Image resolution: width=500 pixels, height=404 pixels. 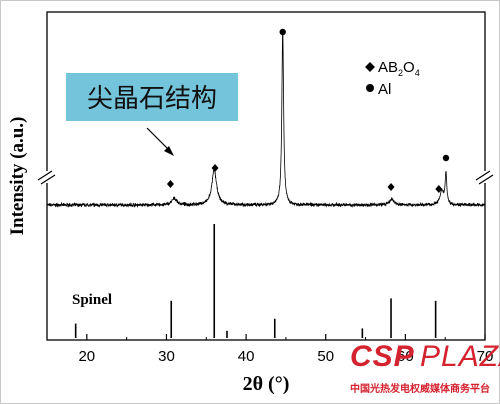 I want to click on axis-break-right, so click(x=484, y=177).